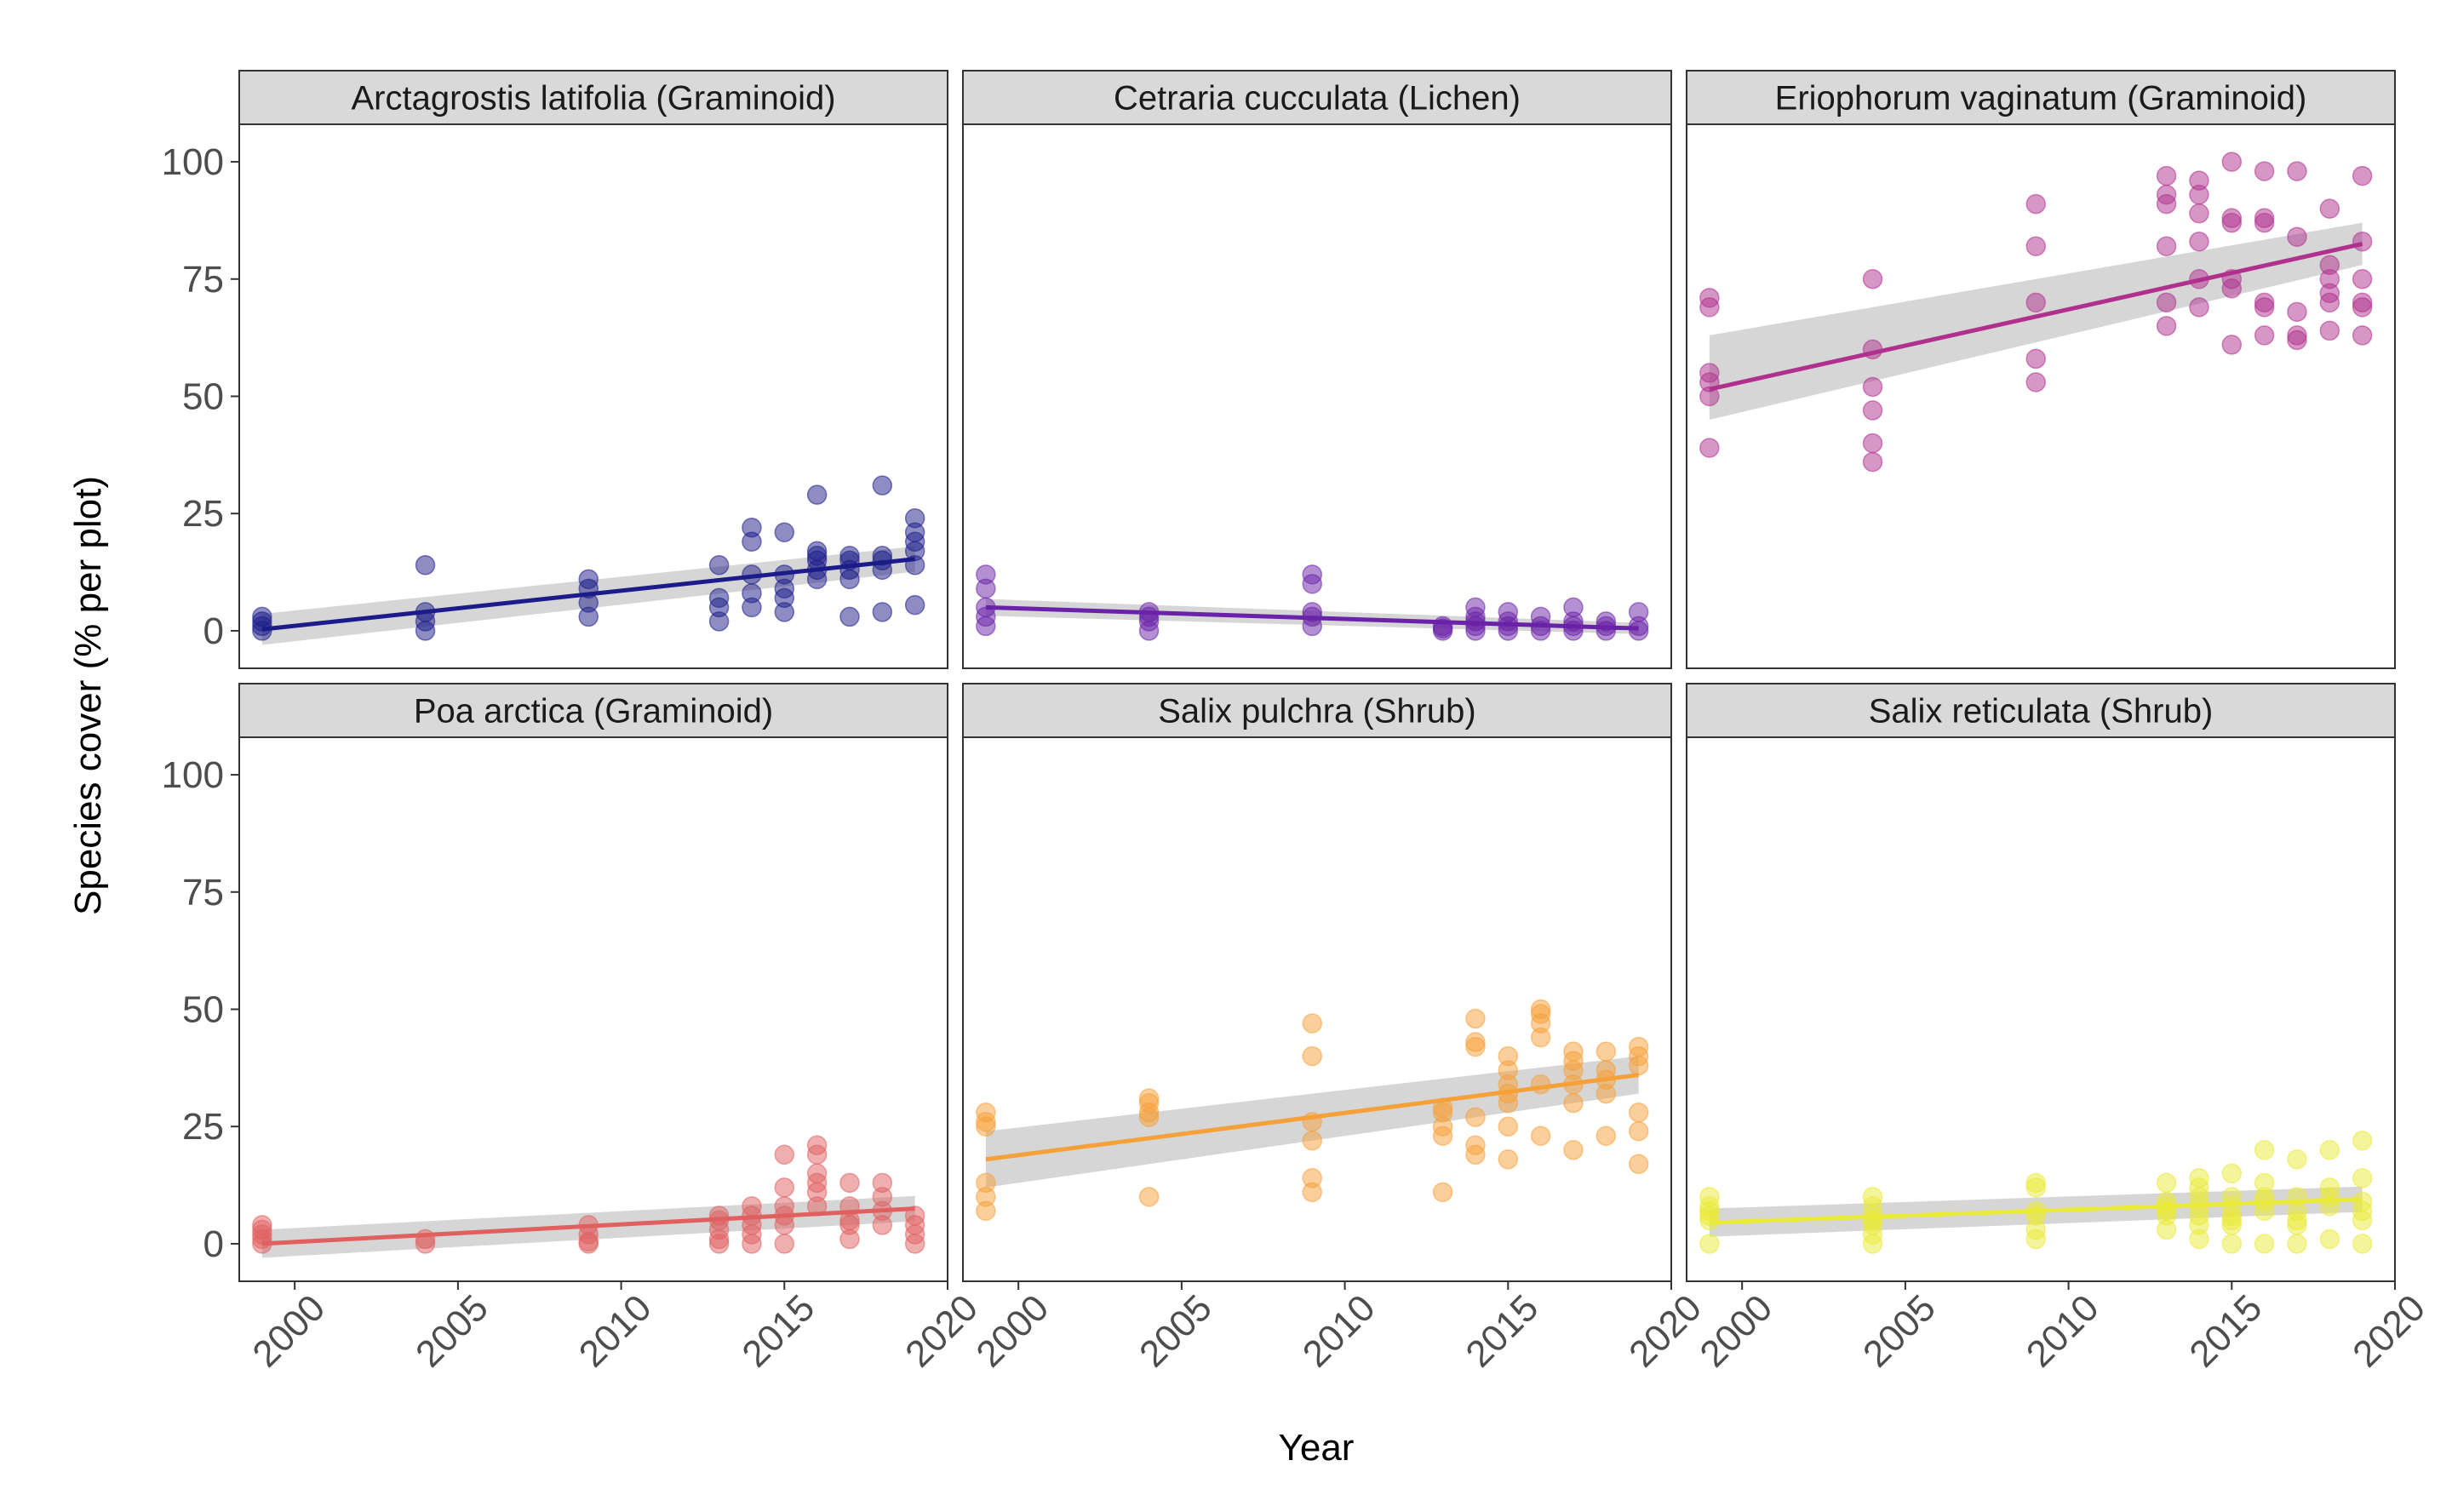 The image size is (2452, 1512). Describe the element at coordinates (593, 369) in the screenshot. I see `facet-panel-1: Arctagrostis latifolia (Graminoid)` at that location.